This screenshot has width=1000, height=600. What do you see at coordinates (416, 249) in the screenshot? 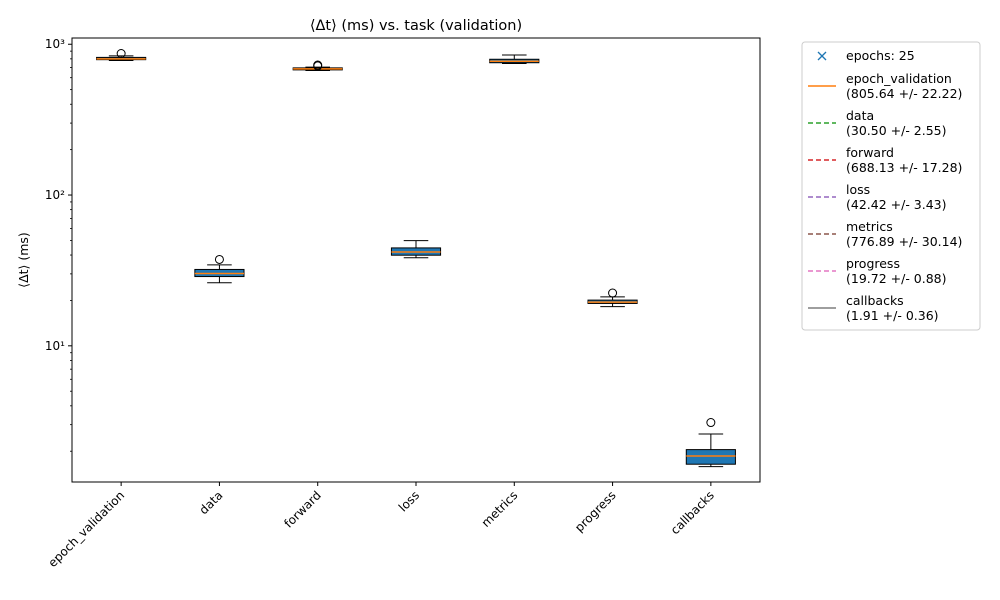
I see `box-loss` at bounding box center [416, 249].